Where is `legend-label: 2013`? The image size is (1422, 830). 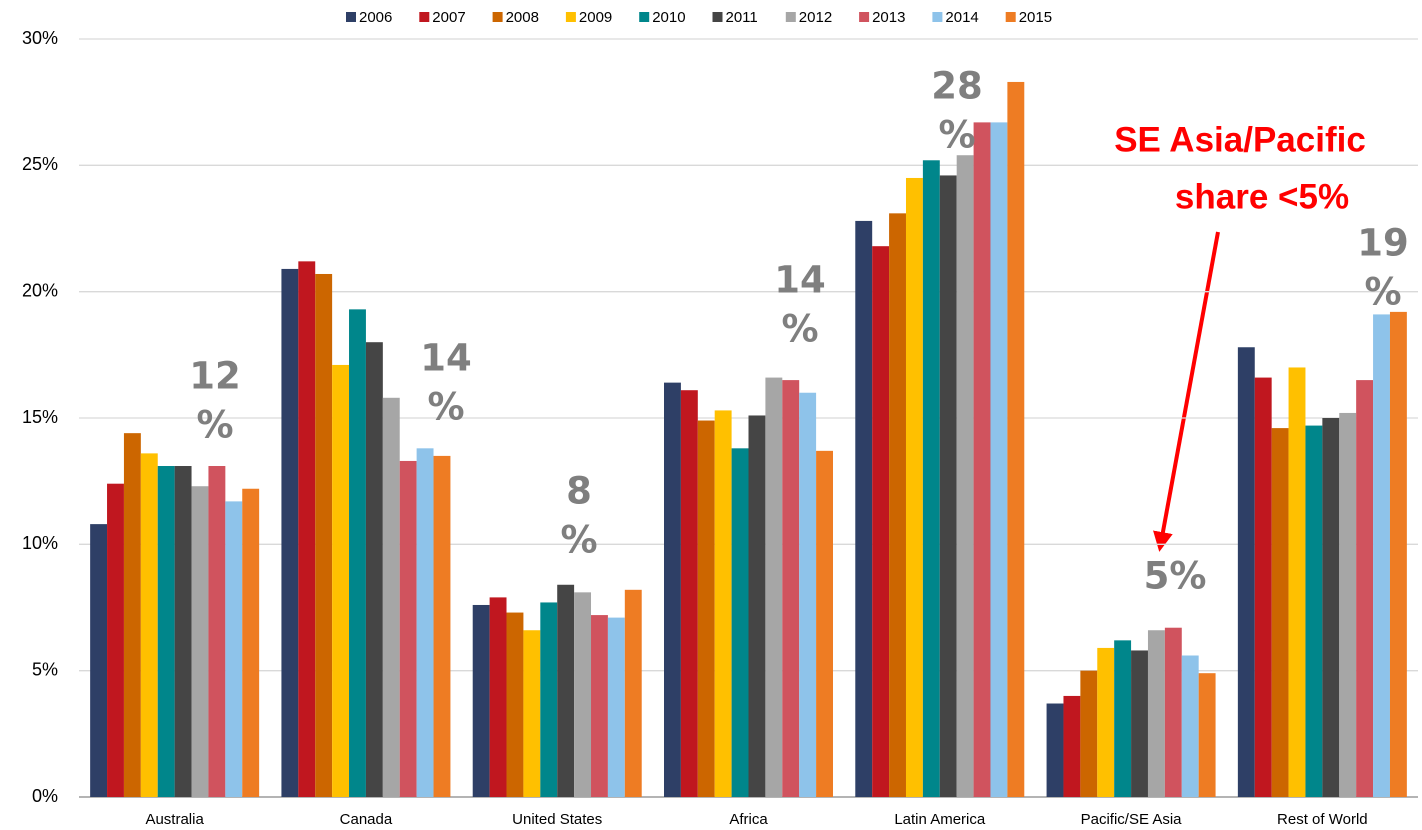 legend-label: 2013 is located at coordinates (888, 17).